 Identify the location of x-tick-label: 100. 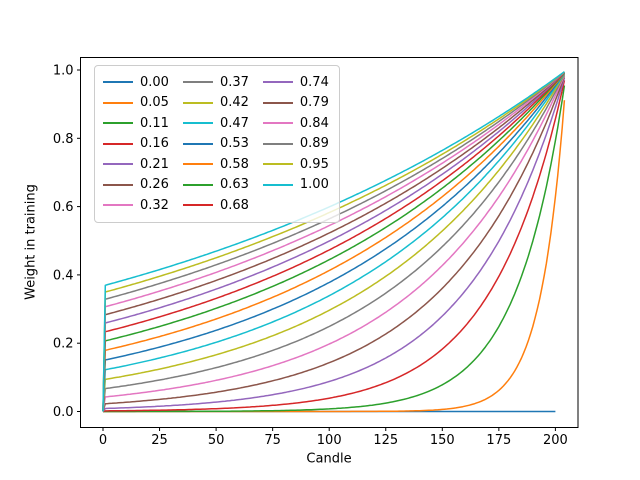
(329, 440).